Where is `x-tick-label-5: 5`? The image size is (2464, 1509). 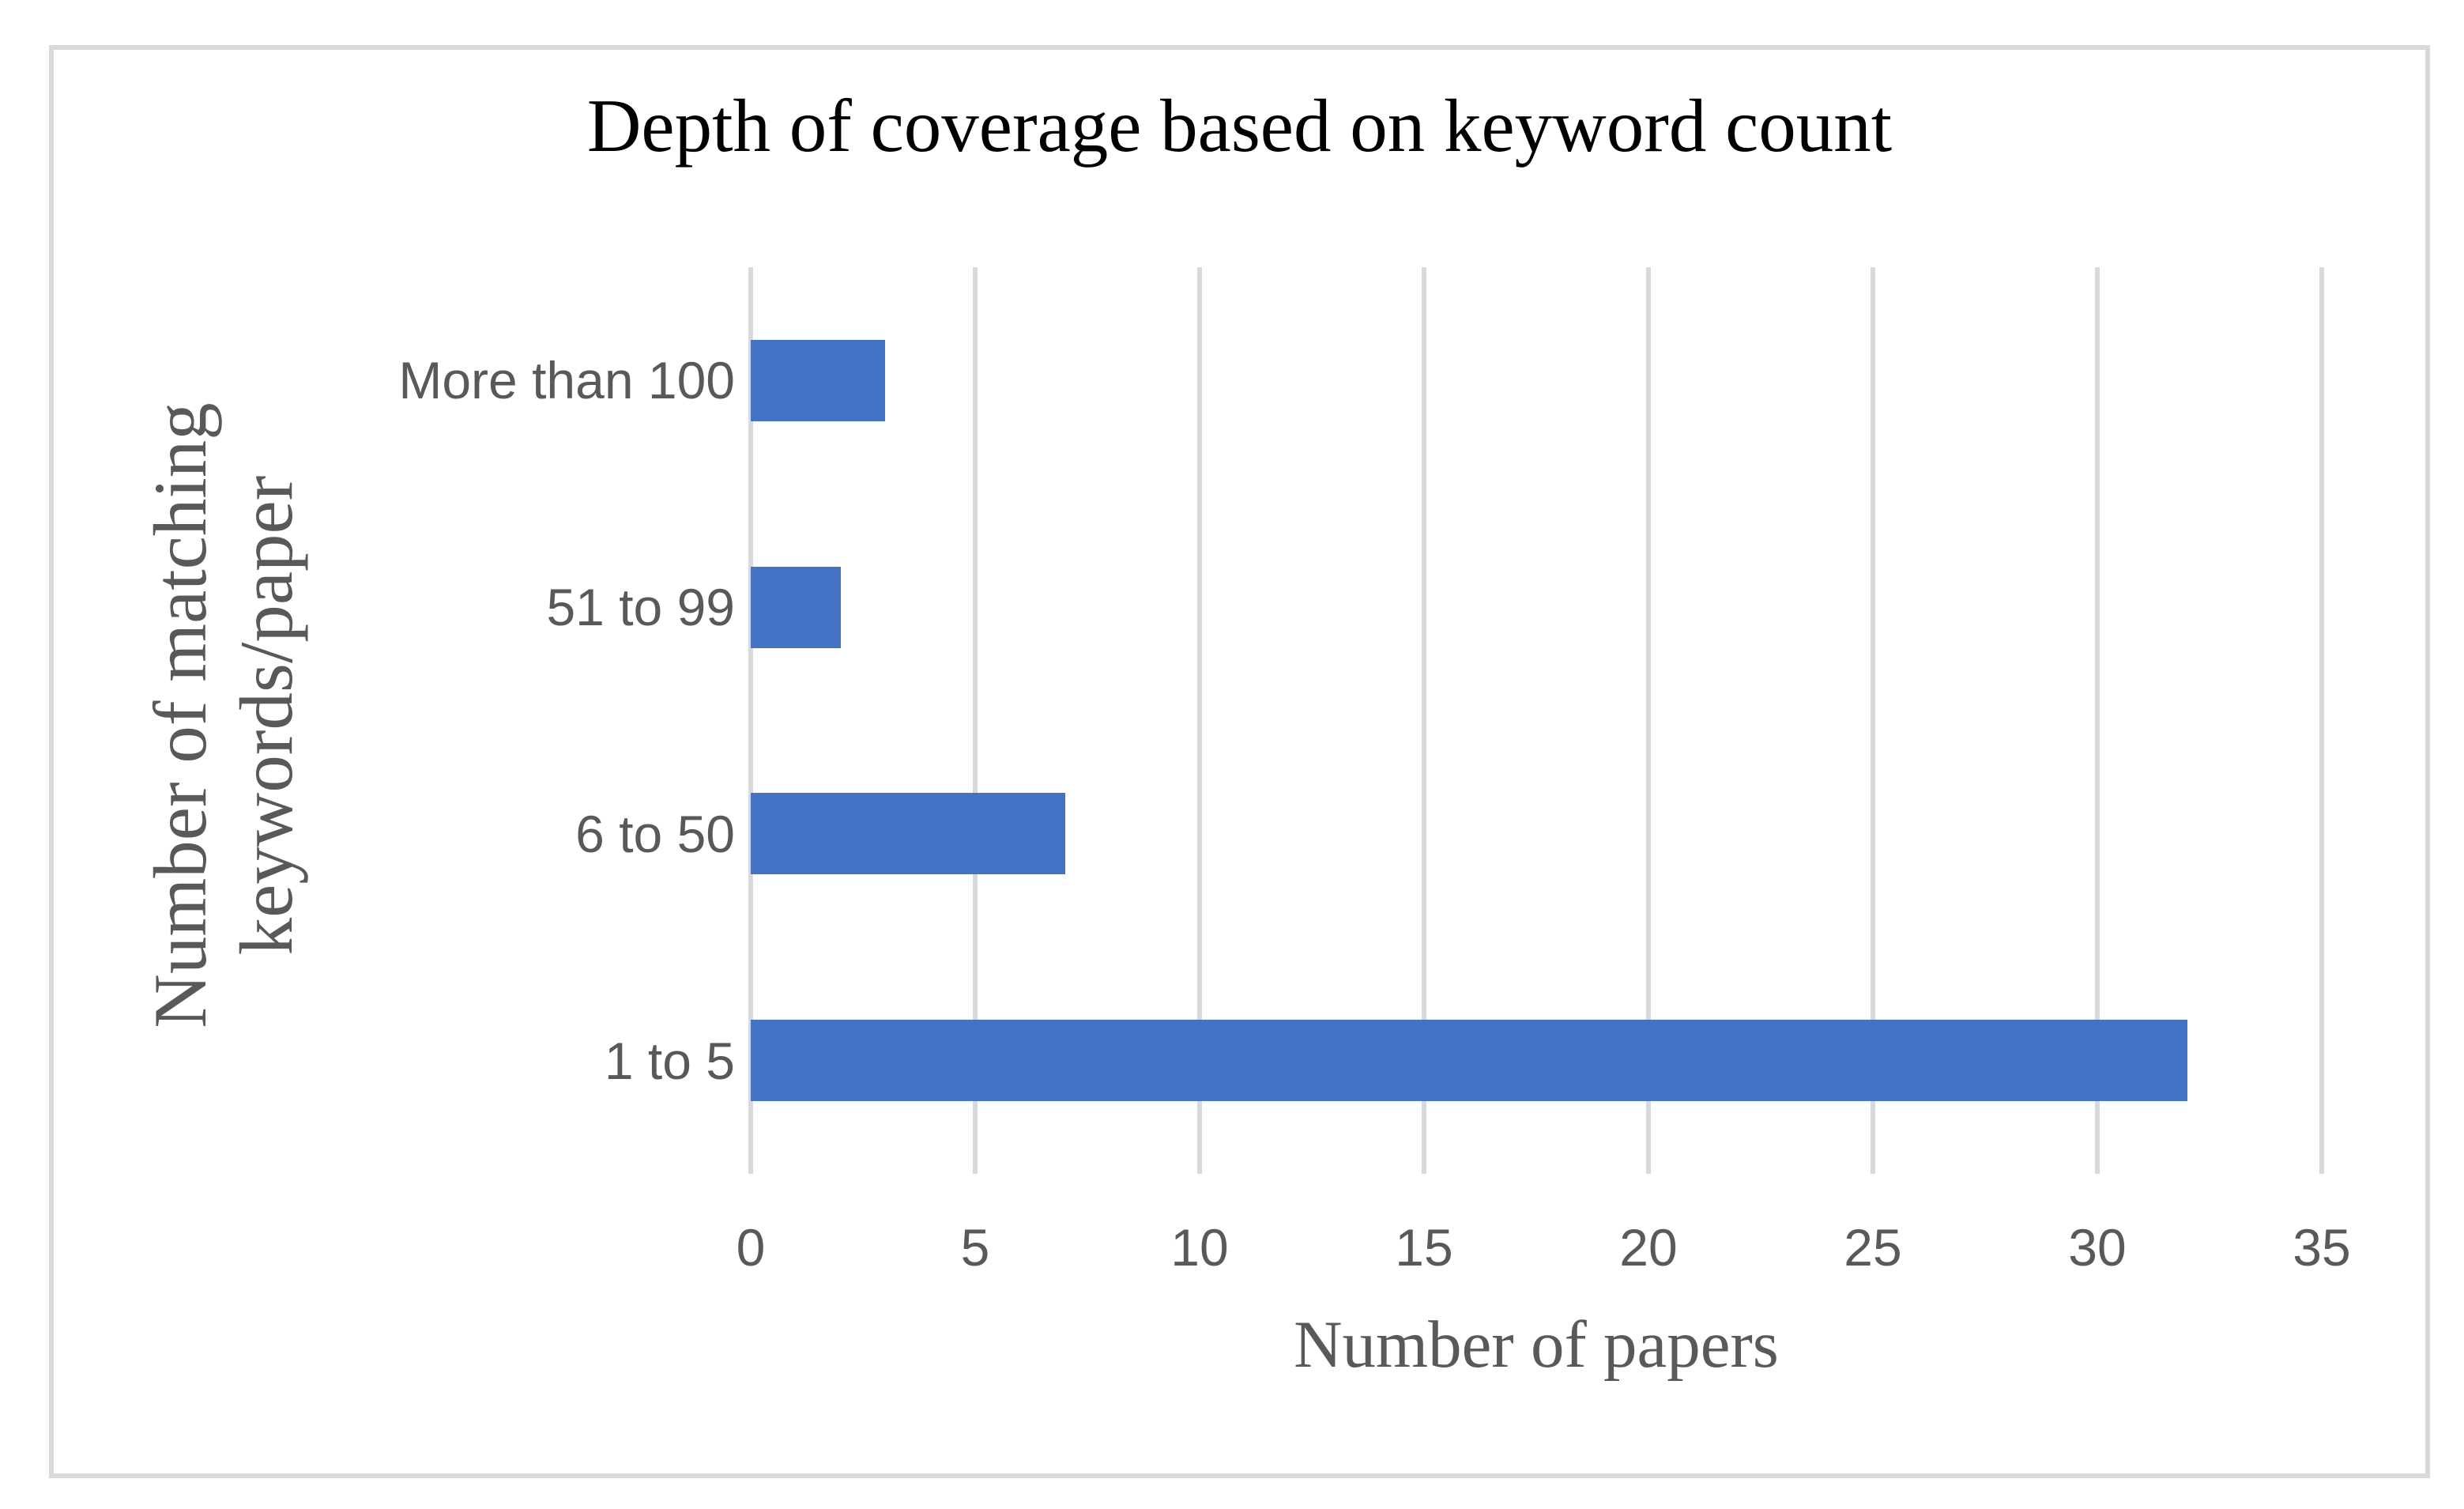 x-tick-label-5: 5 is located at coordinates (975, 1247).